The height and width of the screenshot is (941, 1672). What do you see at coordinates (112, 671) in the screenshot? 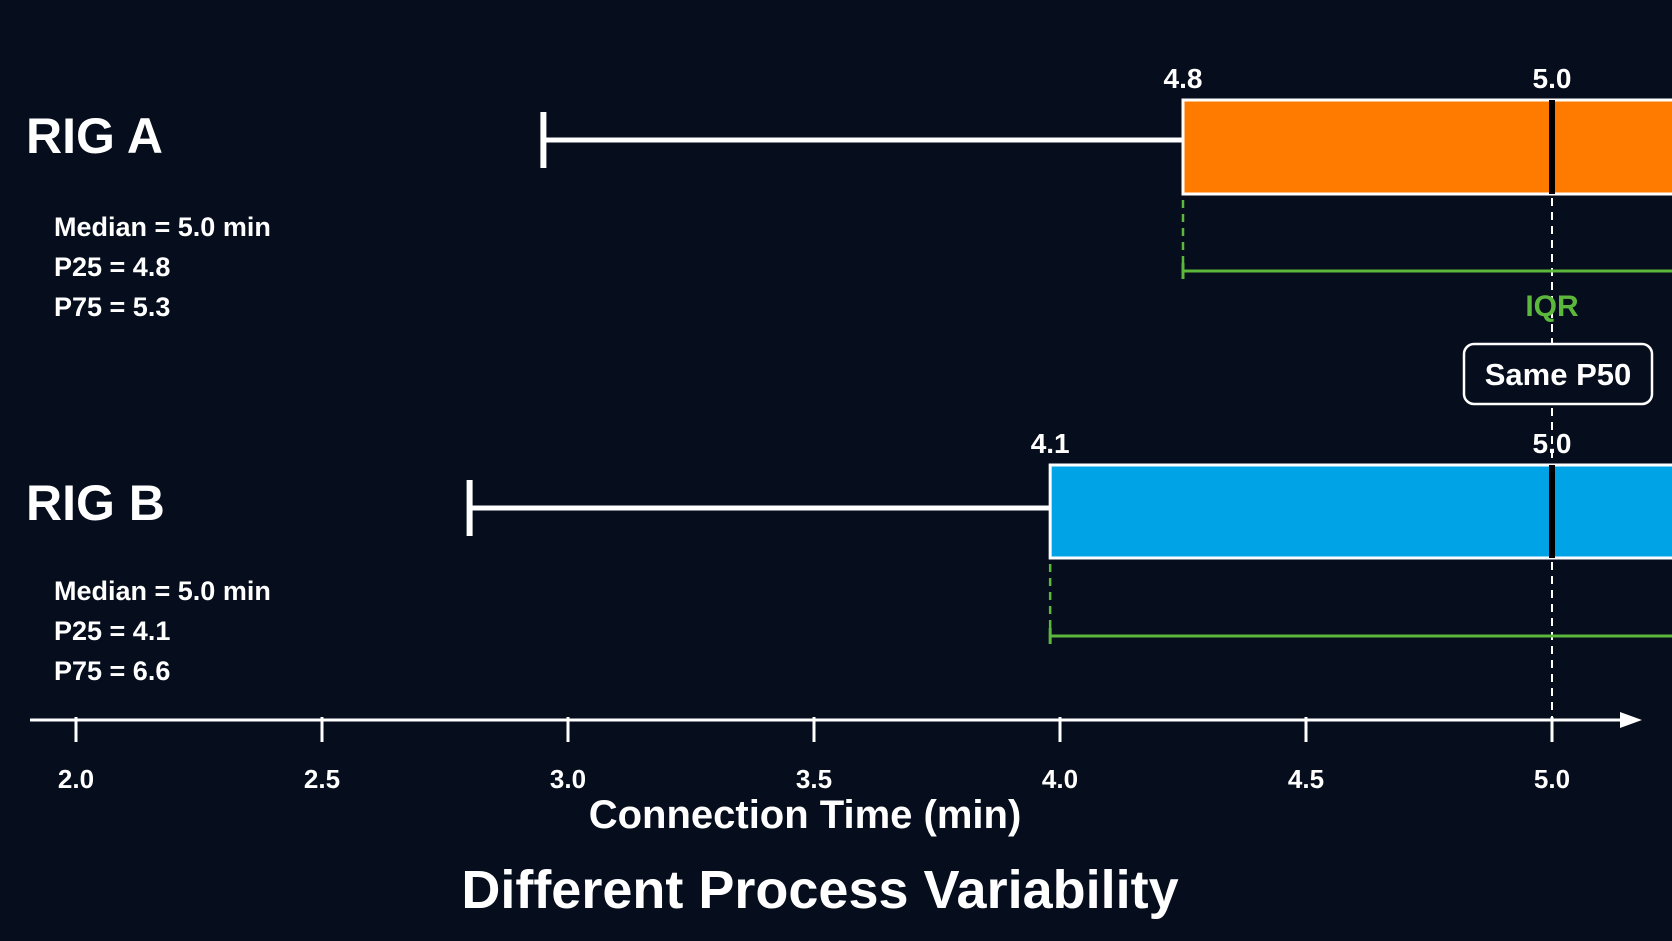
I see `p75-stat: P75 = 6.6` at bounding box center [112, 671].